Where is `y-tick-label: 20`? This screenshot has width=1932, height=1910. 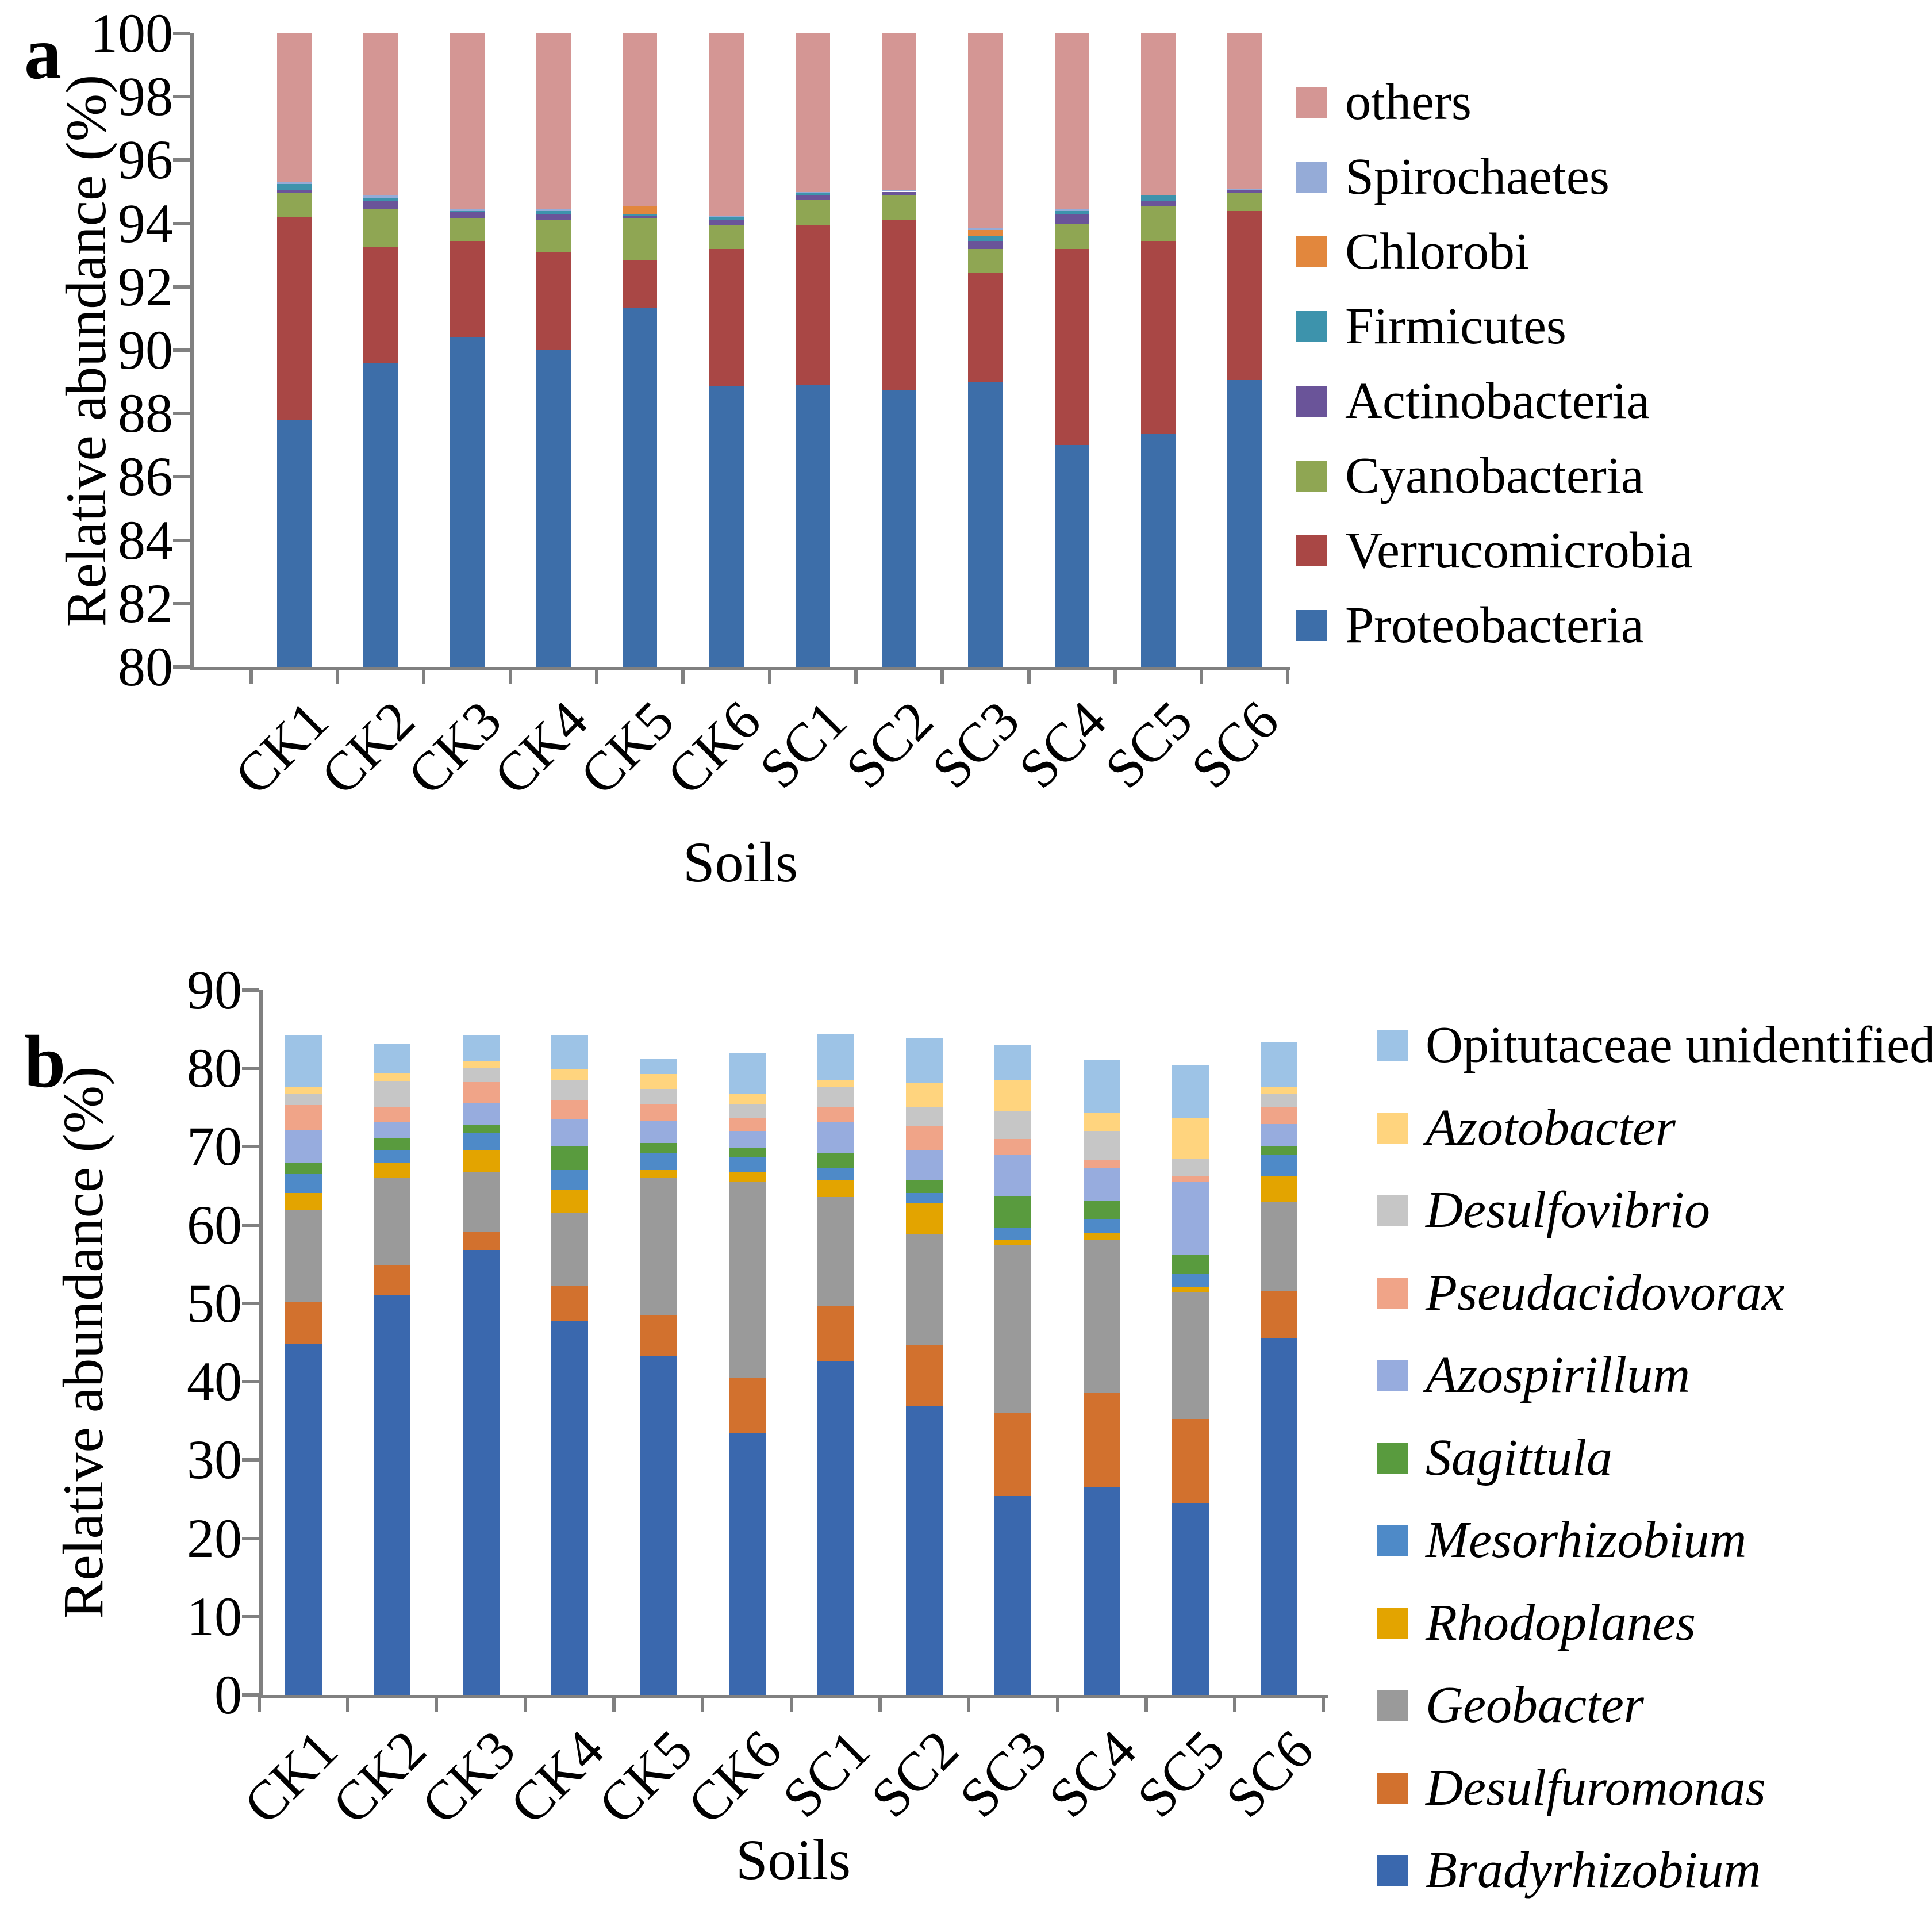
y-tick-label: 20 is located at coordinates (214, 1538).